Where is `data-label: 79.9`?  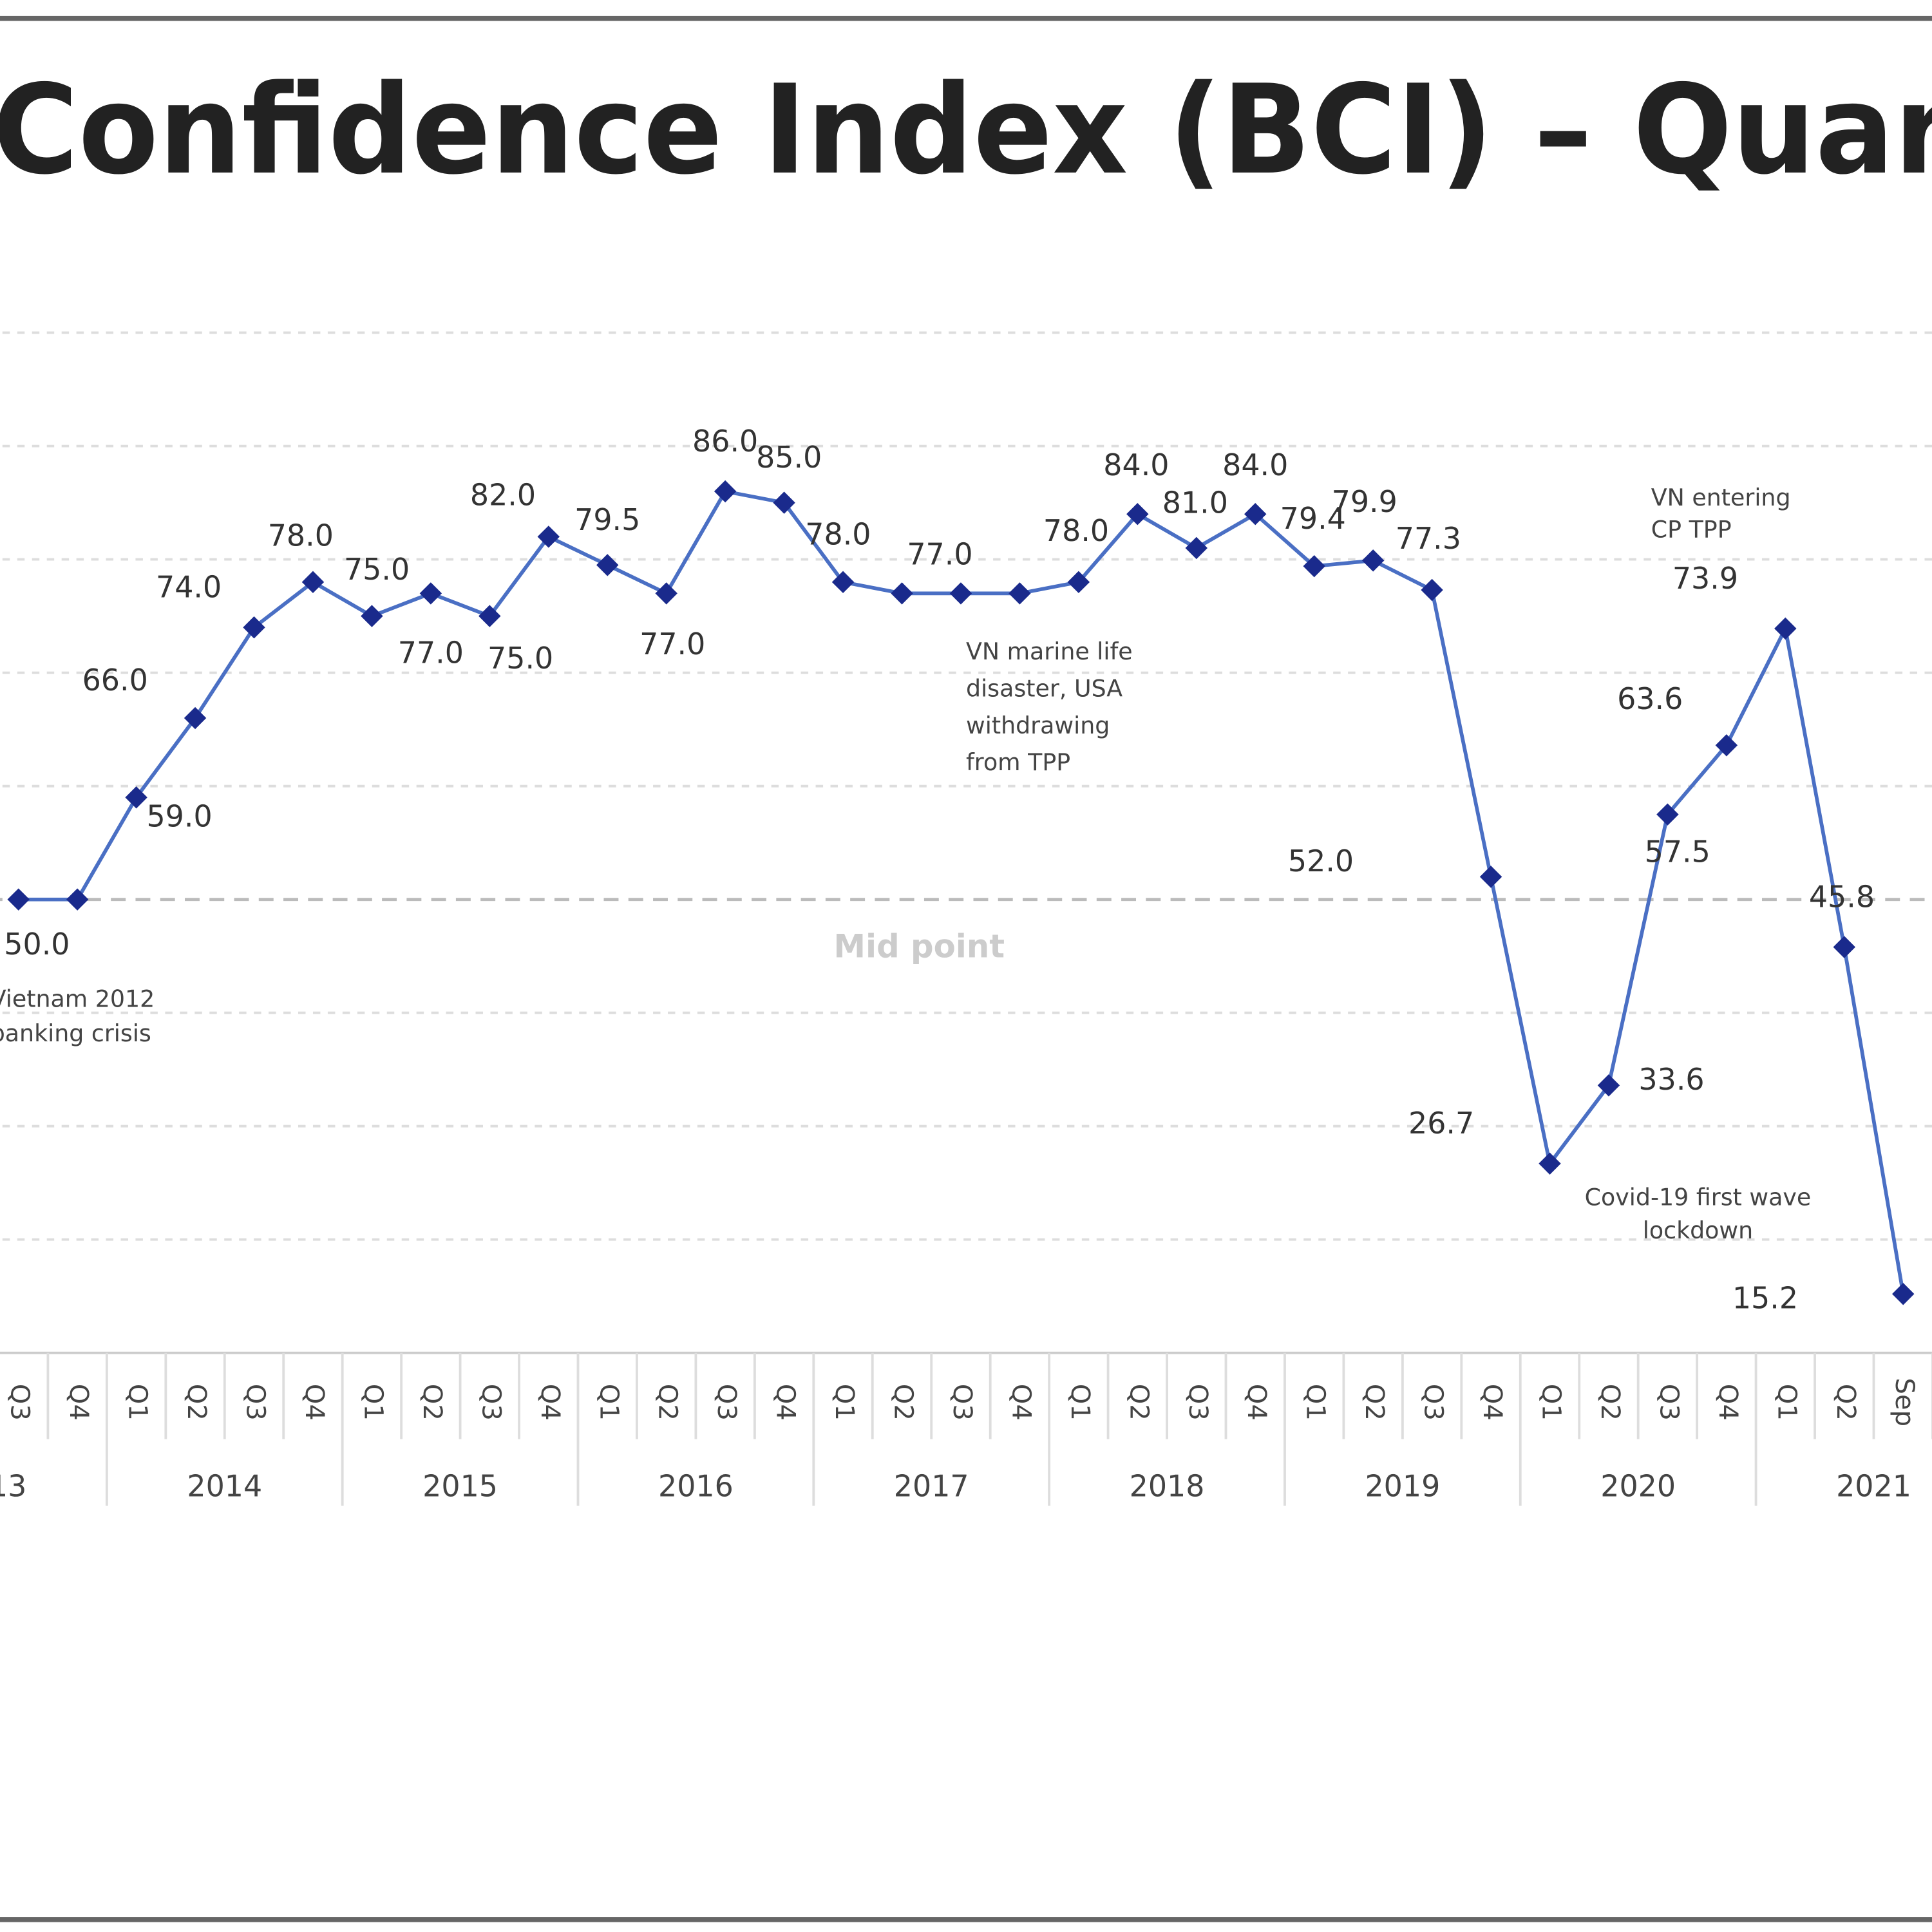 data-label: 79.9 is located at coordinates (1364, 501).